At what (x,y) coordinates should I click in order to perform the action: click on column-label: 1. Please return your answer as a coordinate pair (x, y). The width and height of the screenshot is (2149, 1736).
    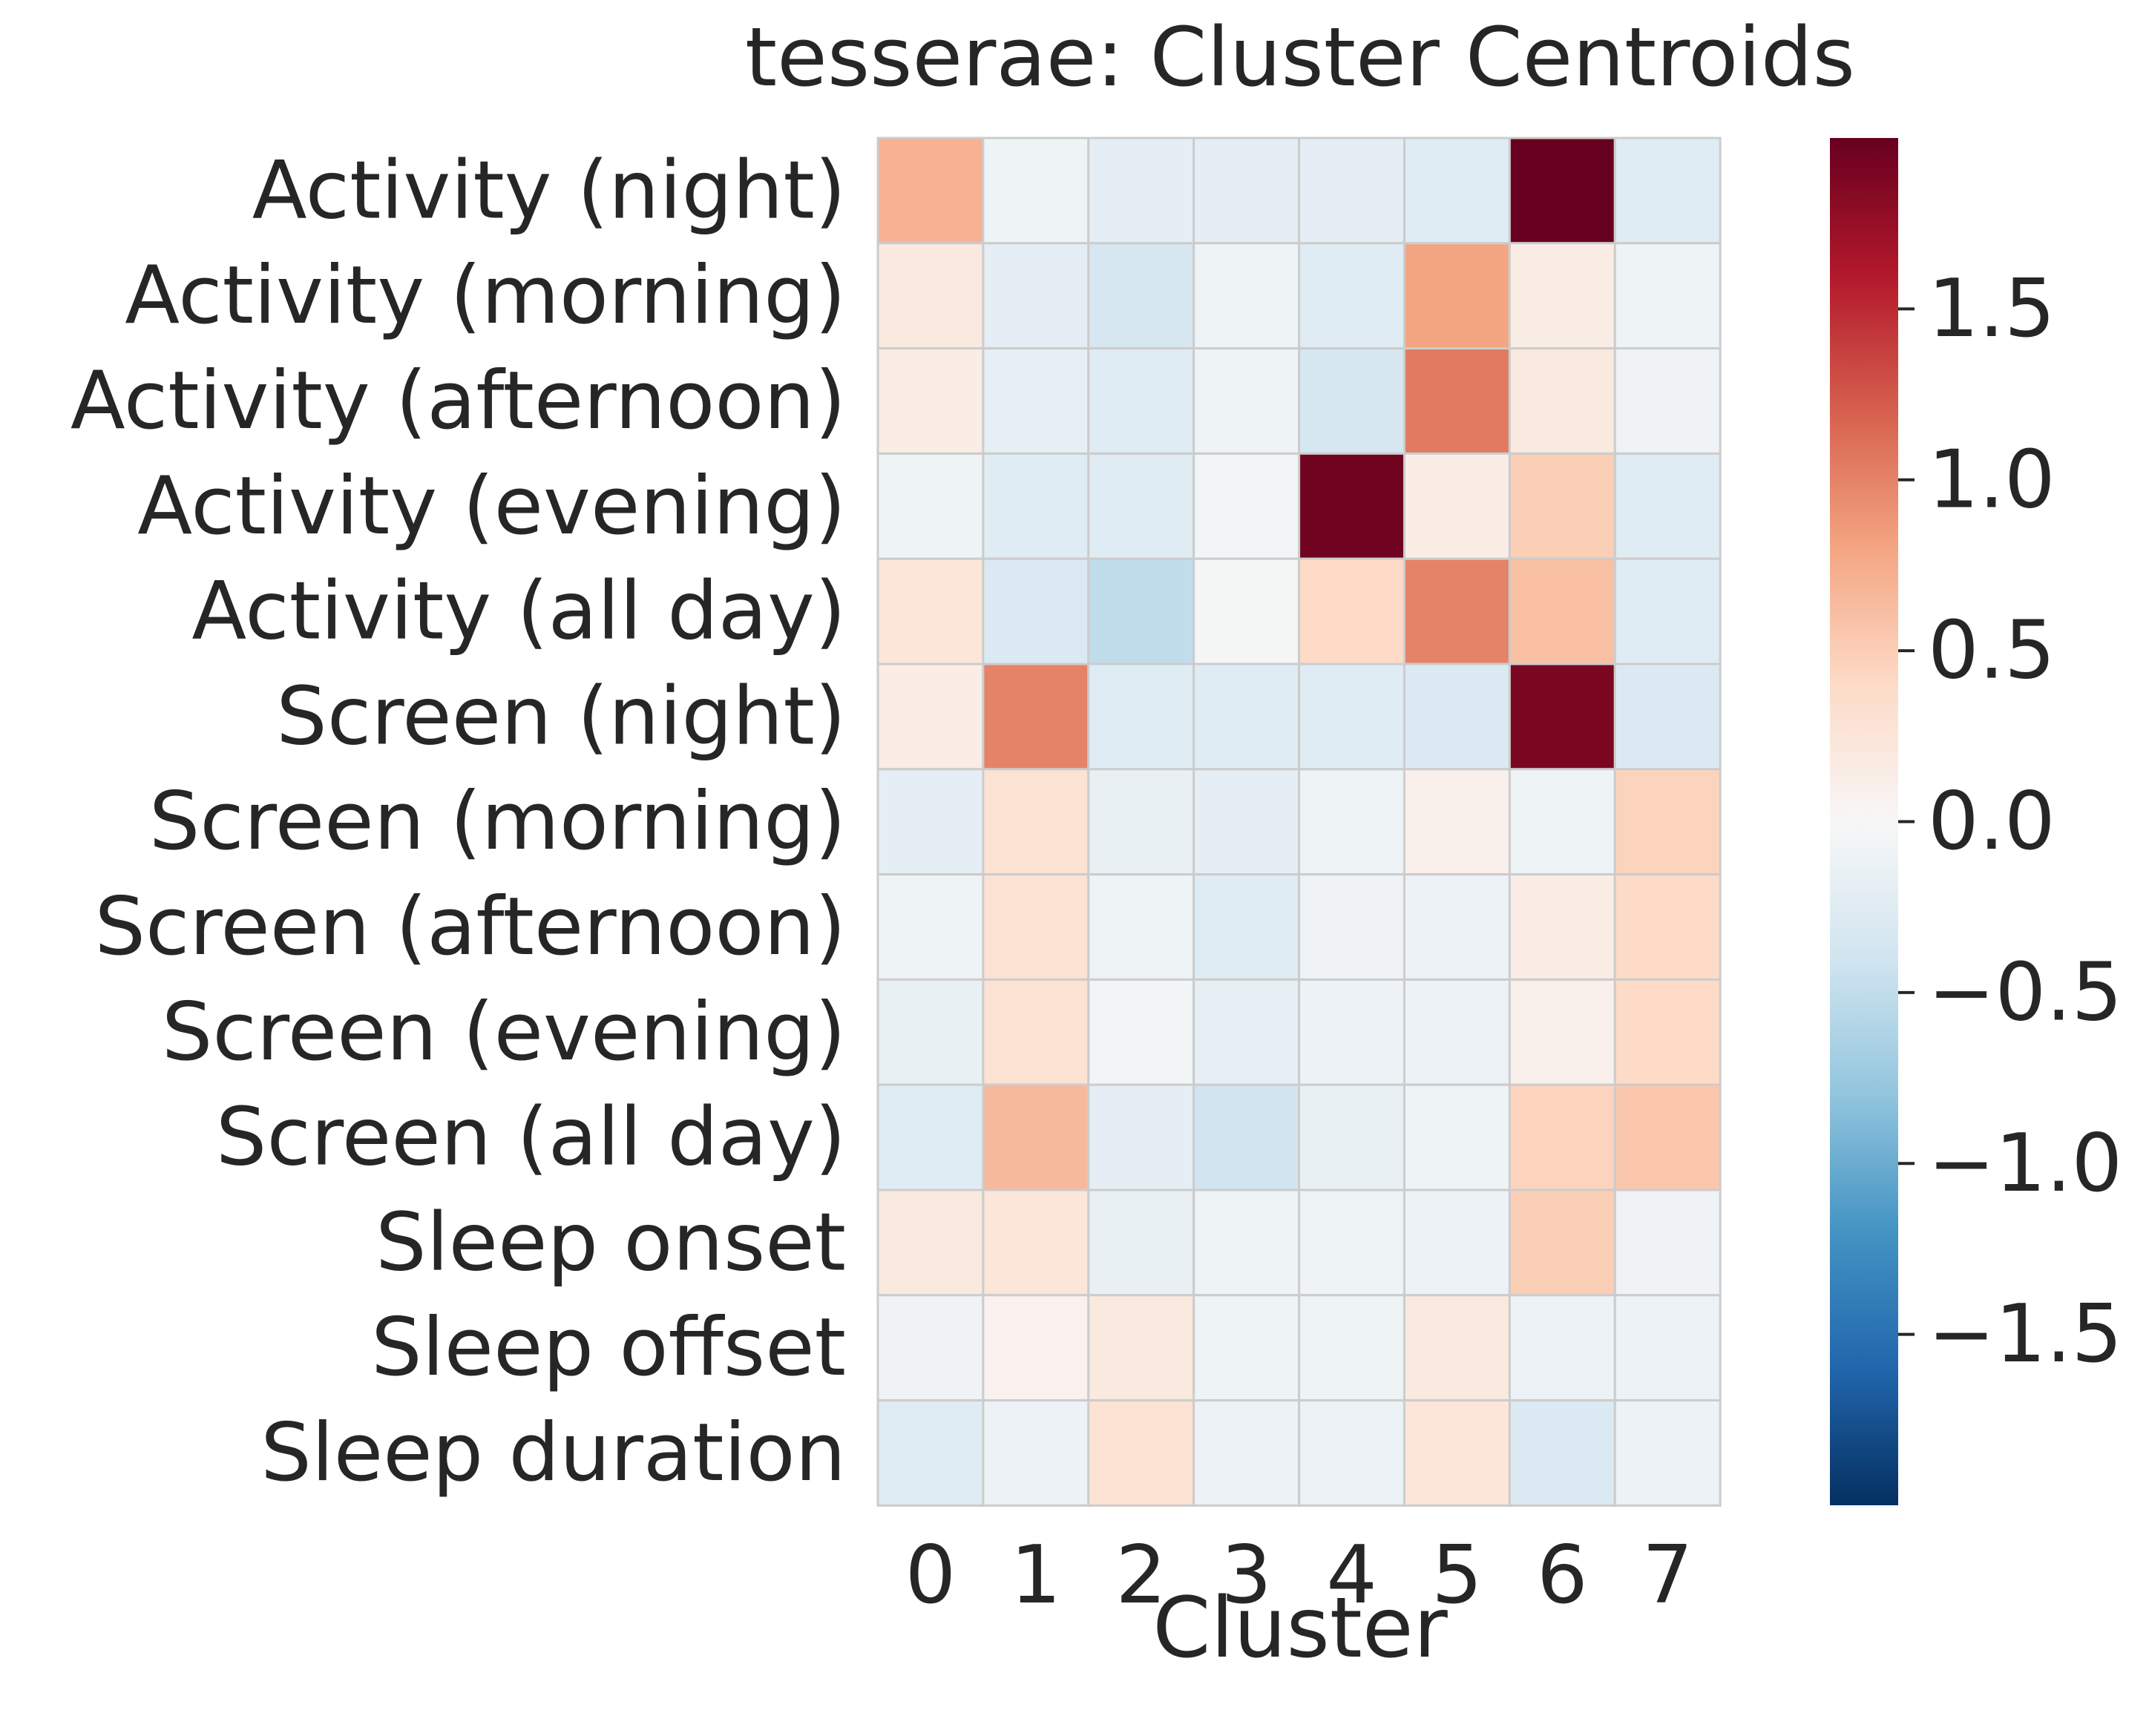
    Looking at the image, I should click on (1035, 1576).